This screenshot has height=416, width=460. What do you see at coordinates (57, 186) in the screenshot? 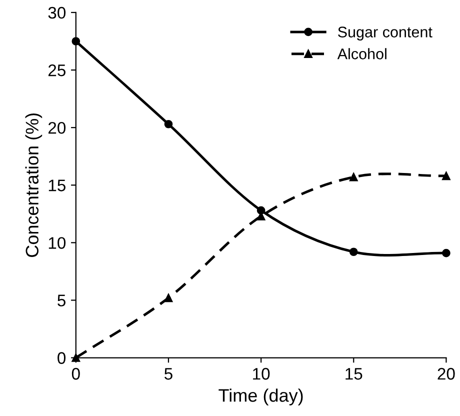
I see `y-tick-label: 15` at bounding box center [57, 186].